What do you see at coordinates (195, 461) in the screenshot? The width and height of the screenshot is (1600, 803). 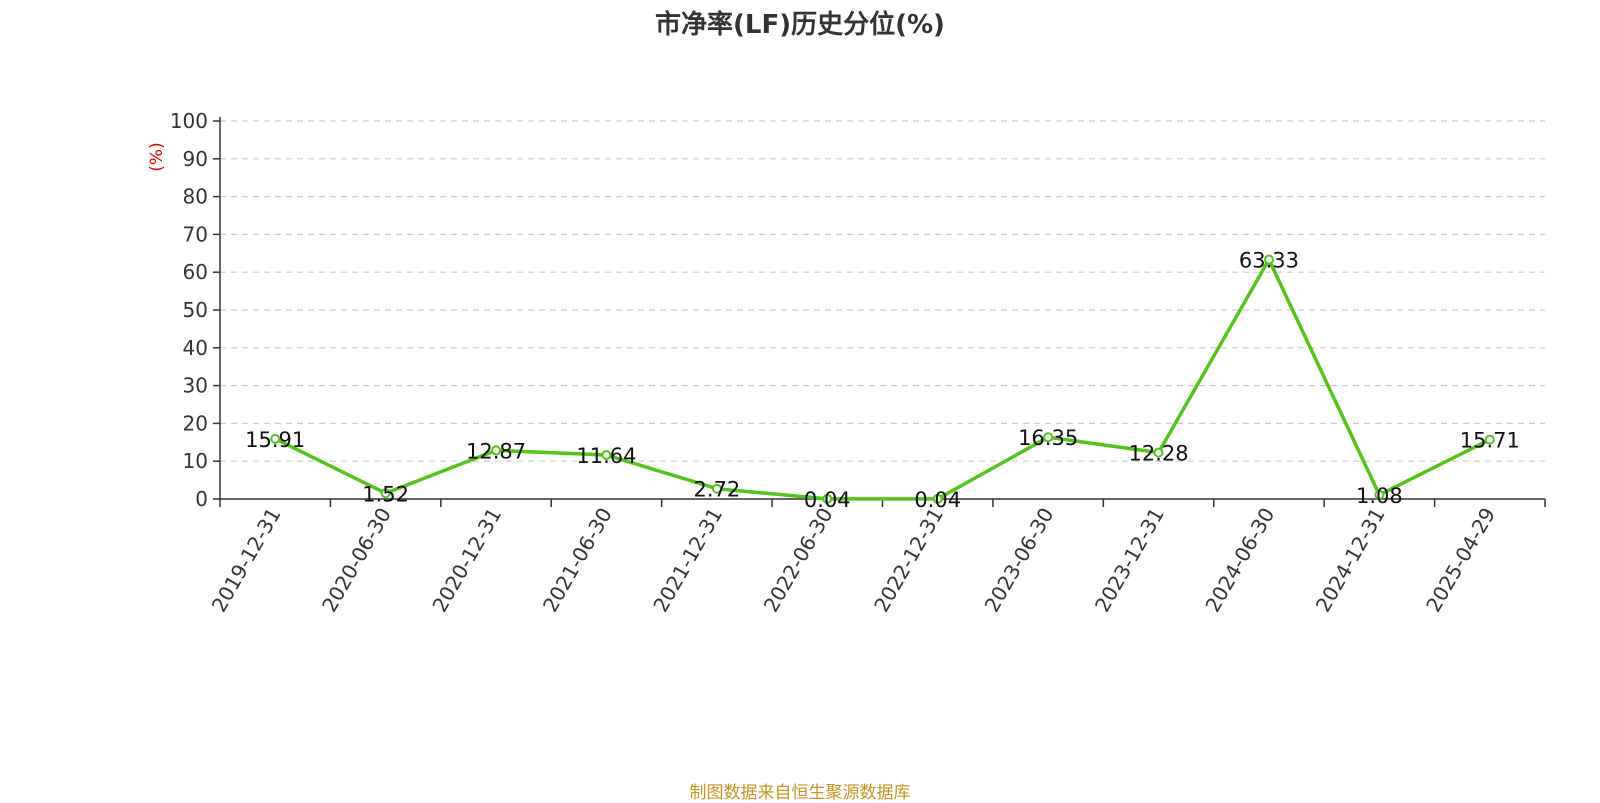 I see `y-tick-label: 10` at bounding box center [195, 461].